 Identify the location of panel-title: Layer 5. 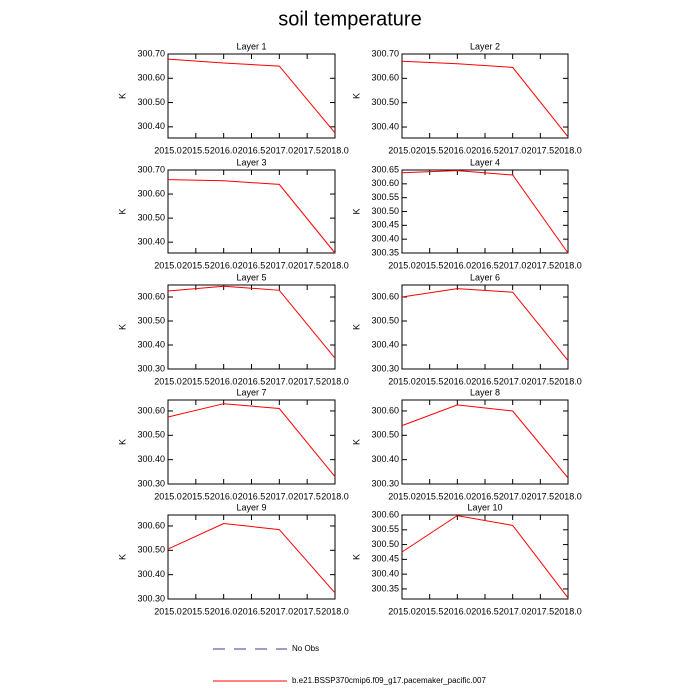
(251, 277).